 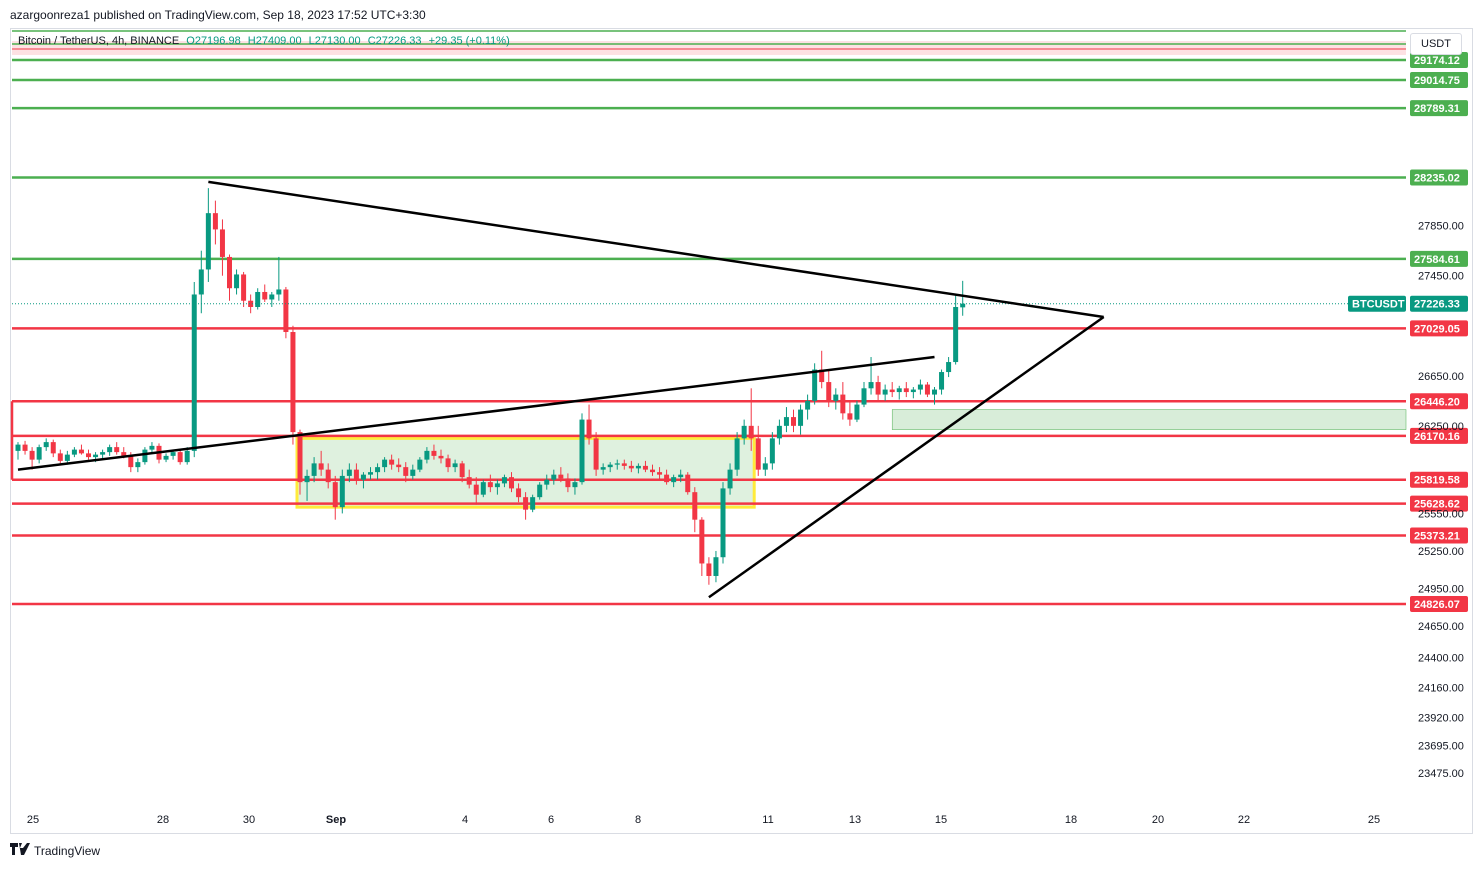 What do you see at coordinates (1437, 329) in the screenshot?
I see `level-label: 27029.05` at bounding box center [1437, 329].